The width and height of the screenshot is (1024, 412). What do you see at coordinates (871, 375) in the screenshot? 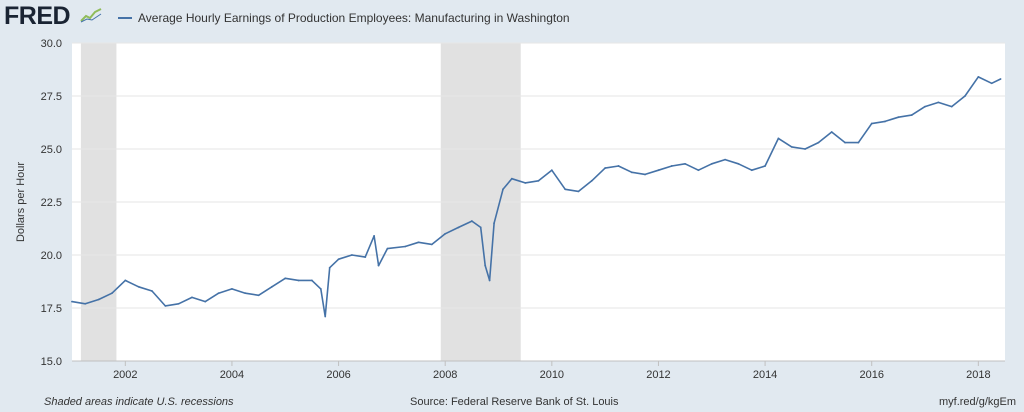
I see `x-tick-label: 2016` at bounding box center [871, 375].